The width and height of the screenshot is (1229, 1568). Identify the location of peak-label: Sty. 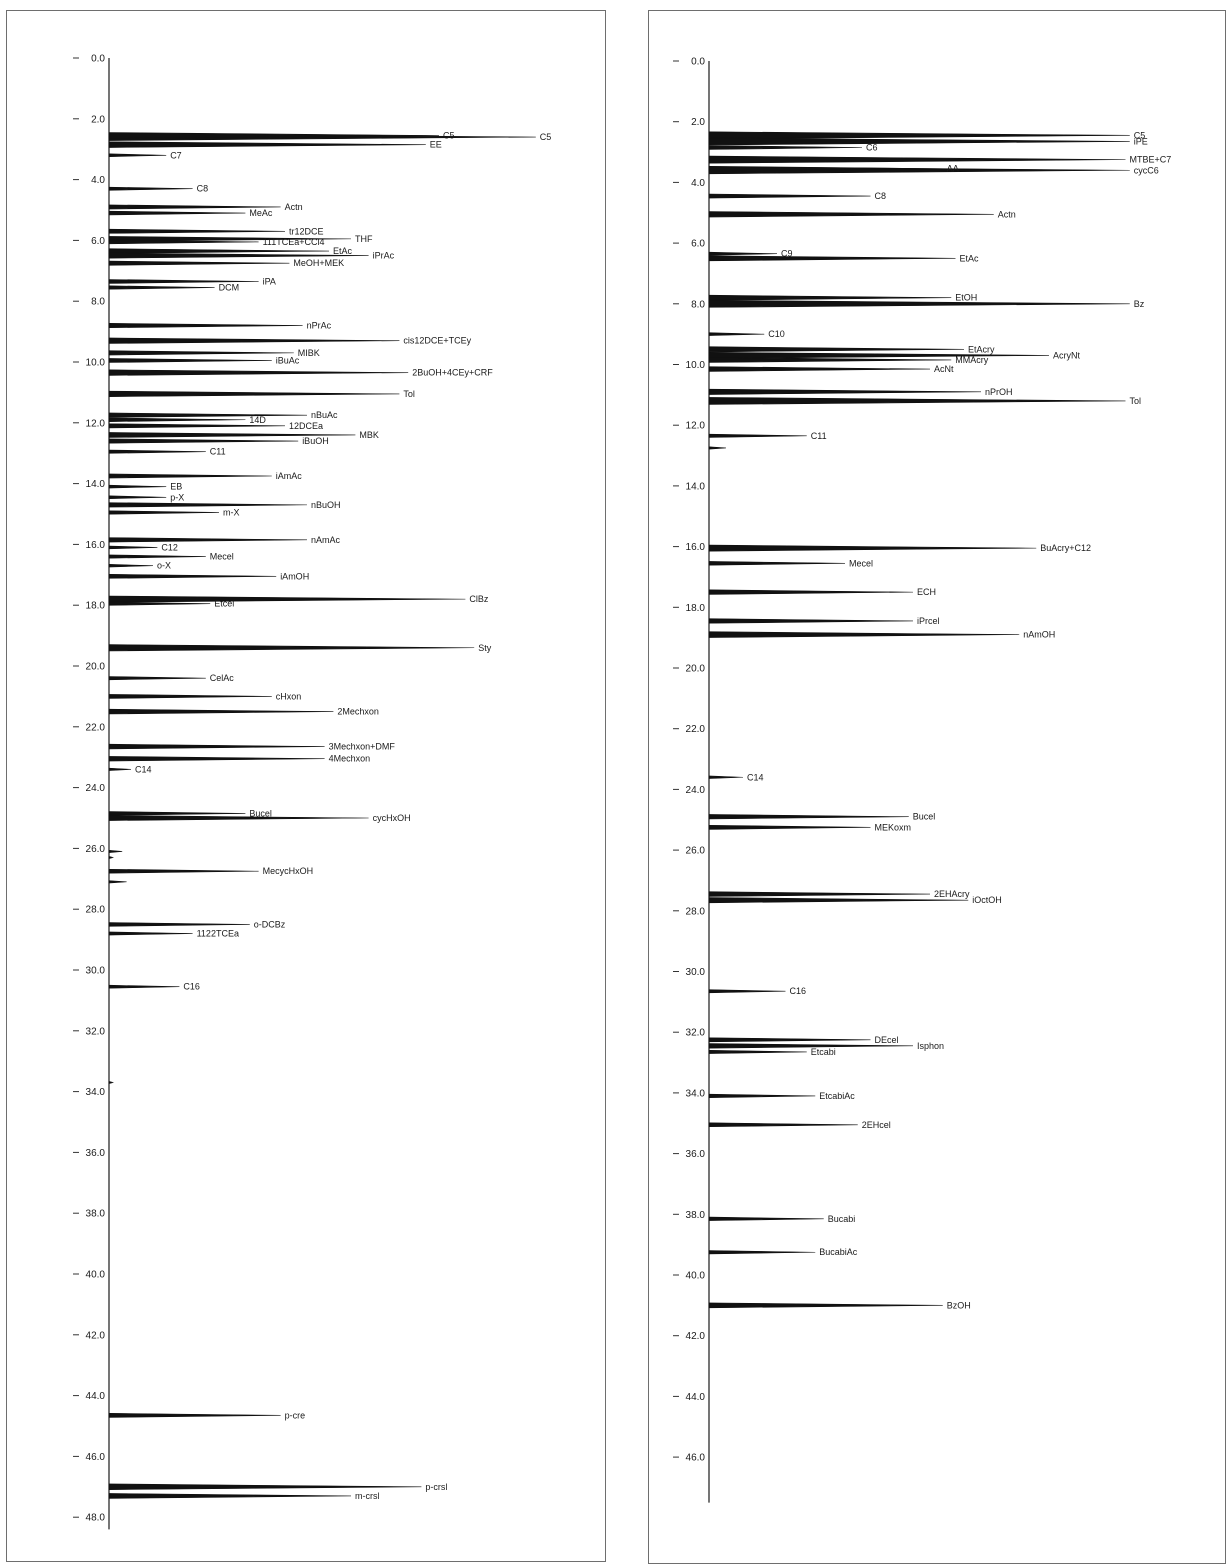
(485, 648).